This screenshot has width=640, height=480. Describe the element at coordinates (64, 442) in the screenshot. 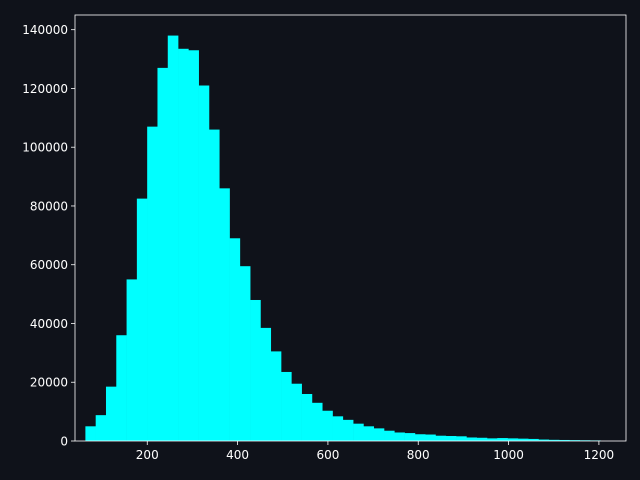

I see `y-tick-label: 0` at that location.